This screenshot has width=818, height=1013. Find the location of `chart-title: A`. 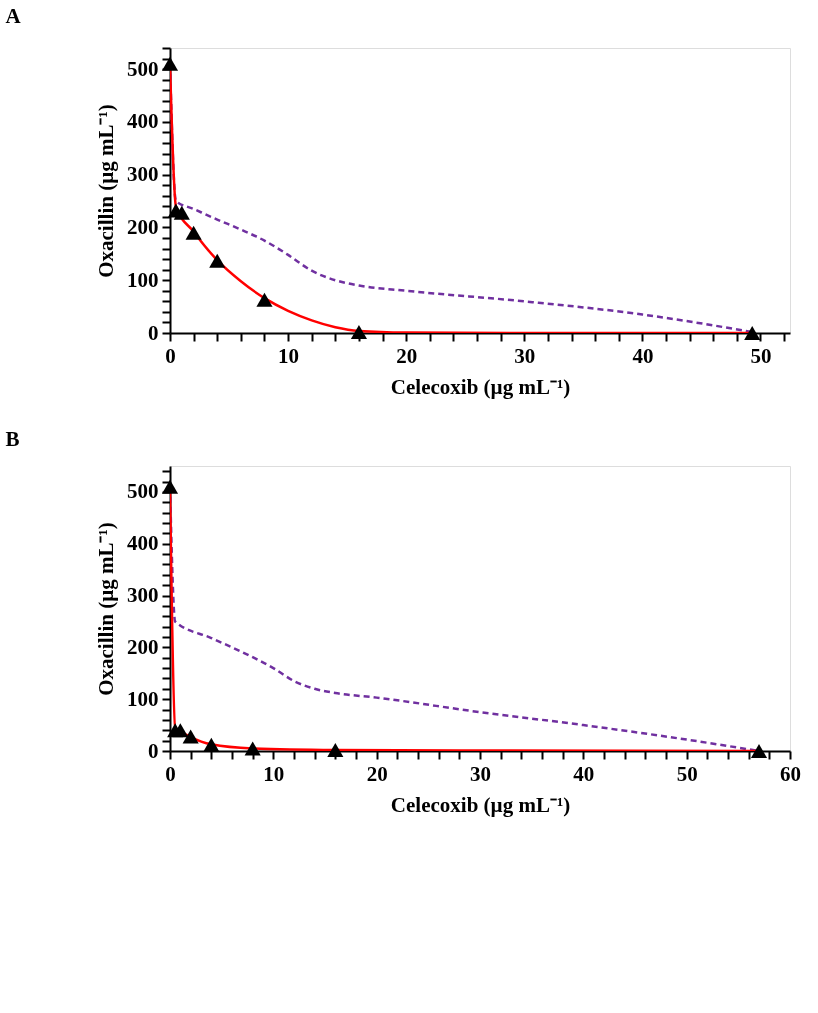

chart-title: A is located at coordinates (13, 16).